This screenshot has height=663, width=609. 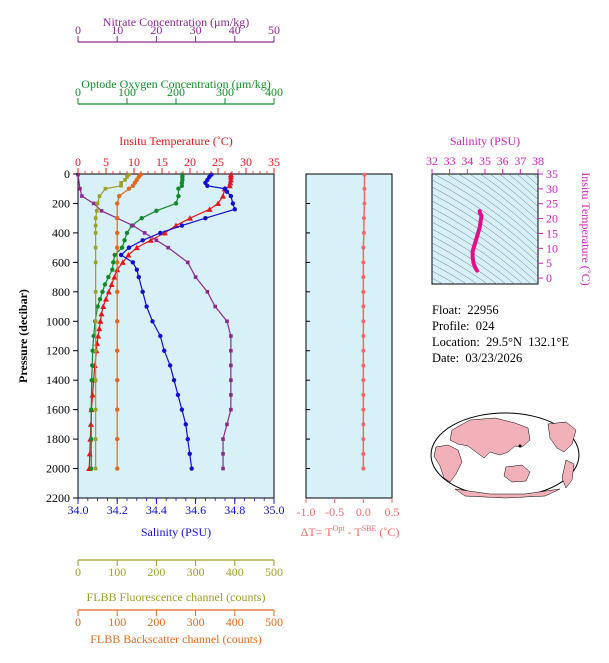 What do you see at coordinates (501, 342) in the screenshot?
I see `float-location: Location: 29.5°N 132.1°E` at bounding box center [501, 342].